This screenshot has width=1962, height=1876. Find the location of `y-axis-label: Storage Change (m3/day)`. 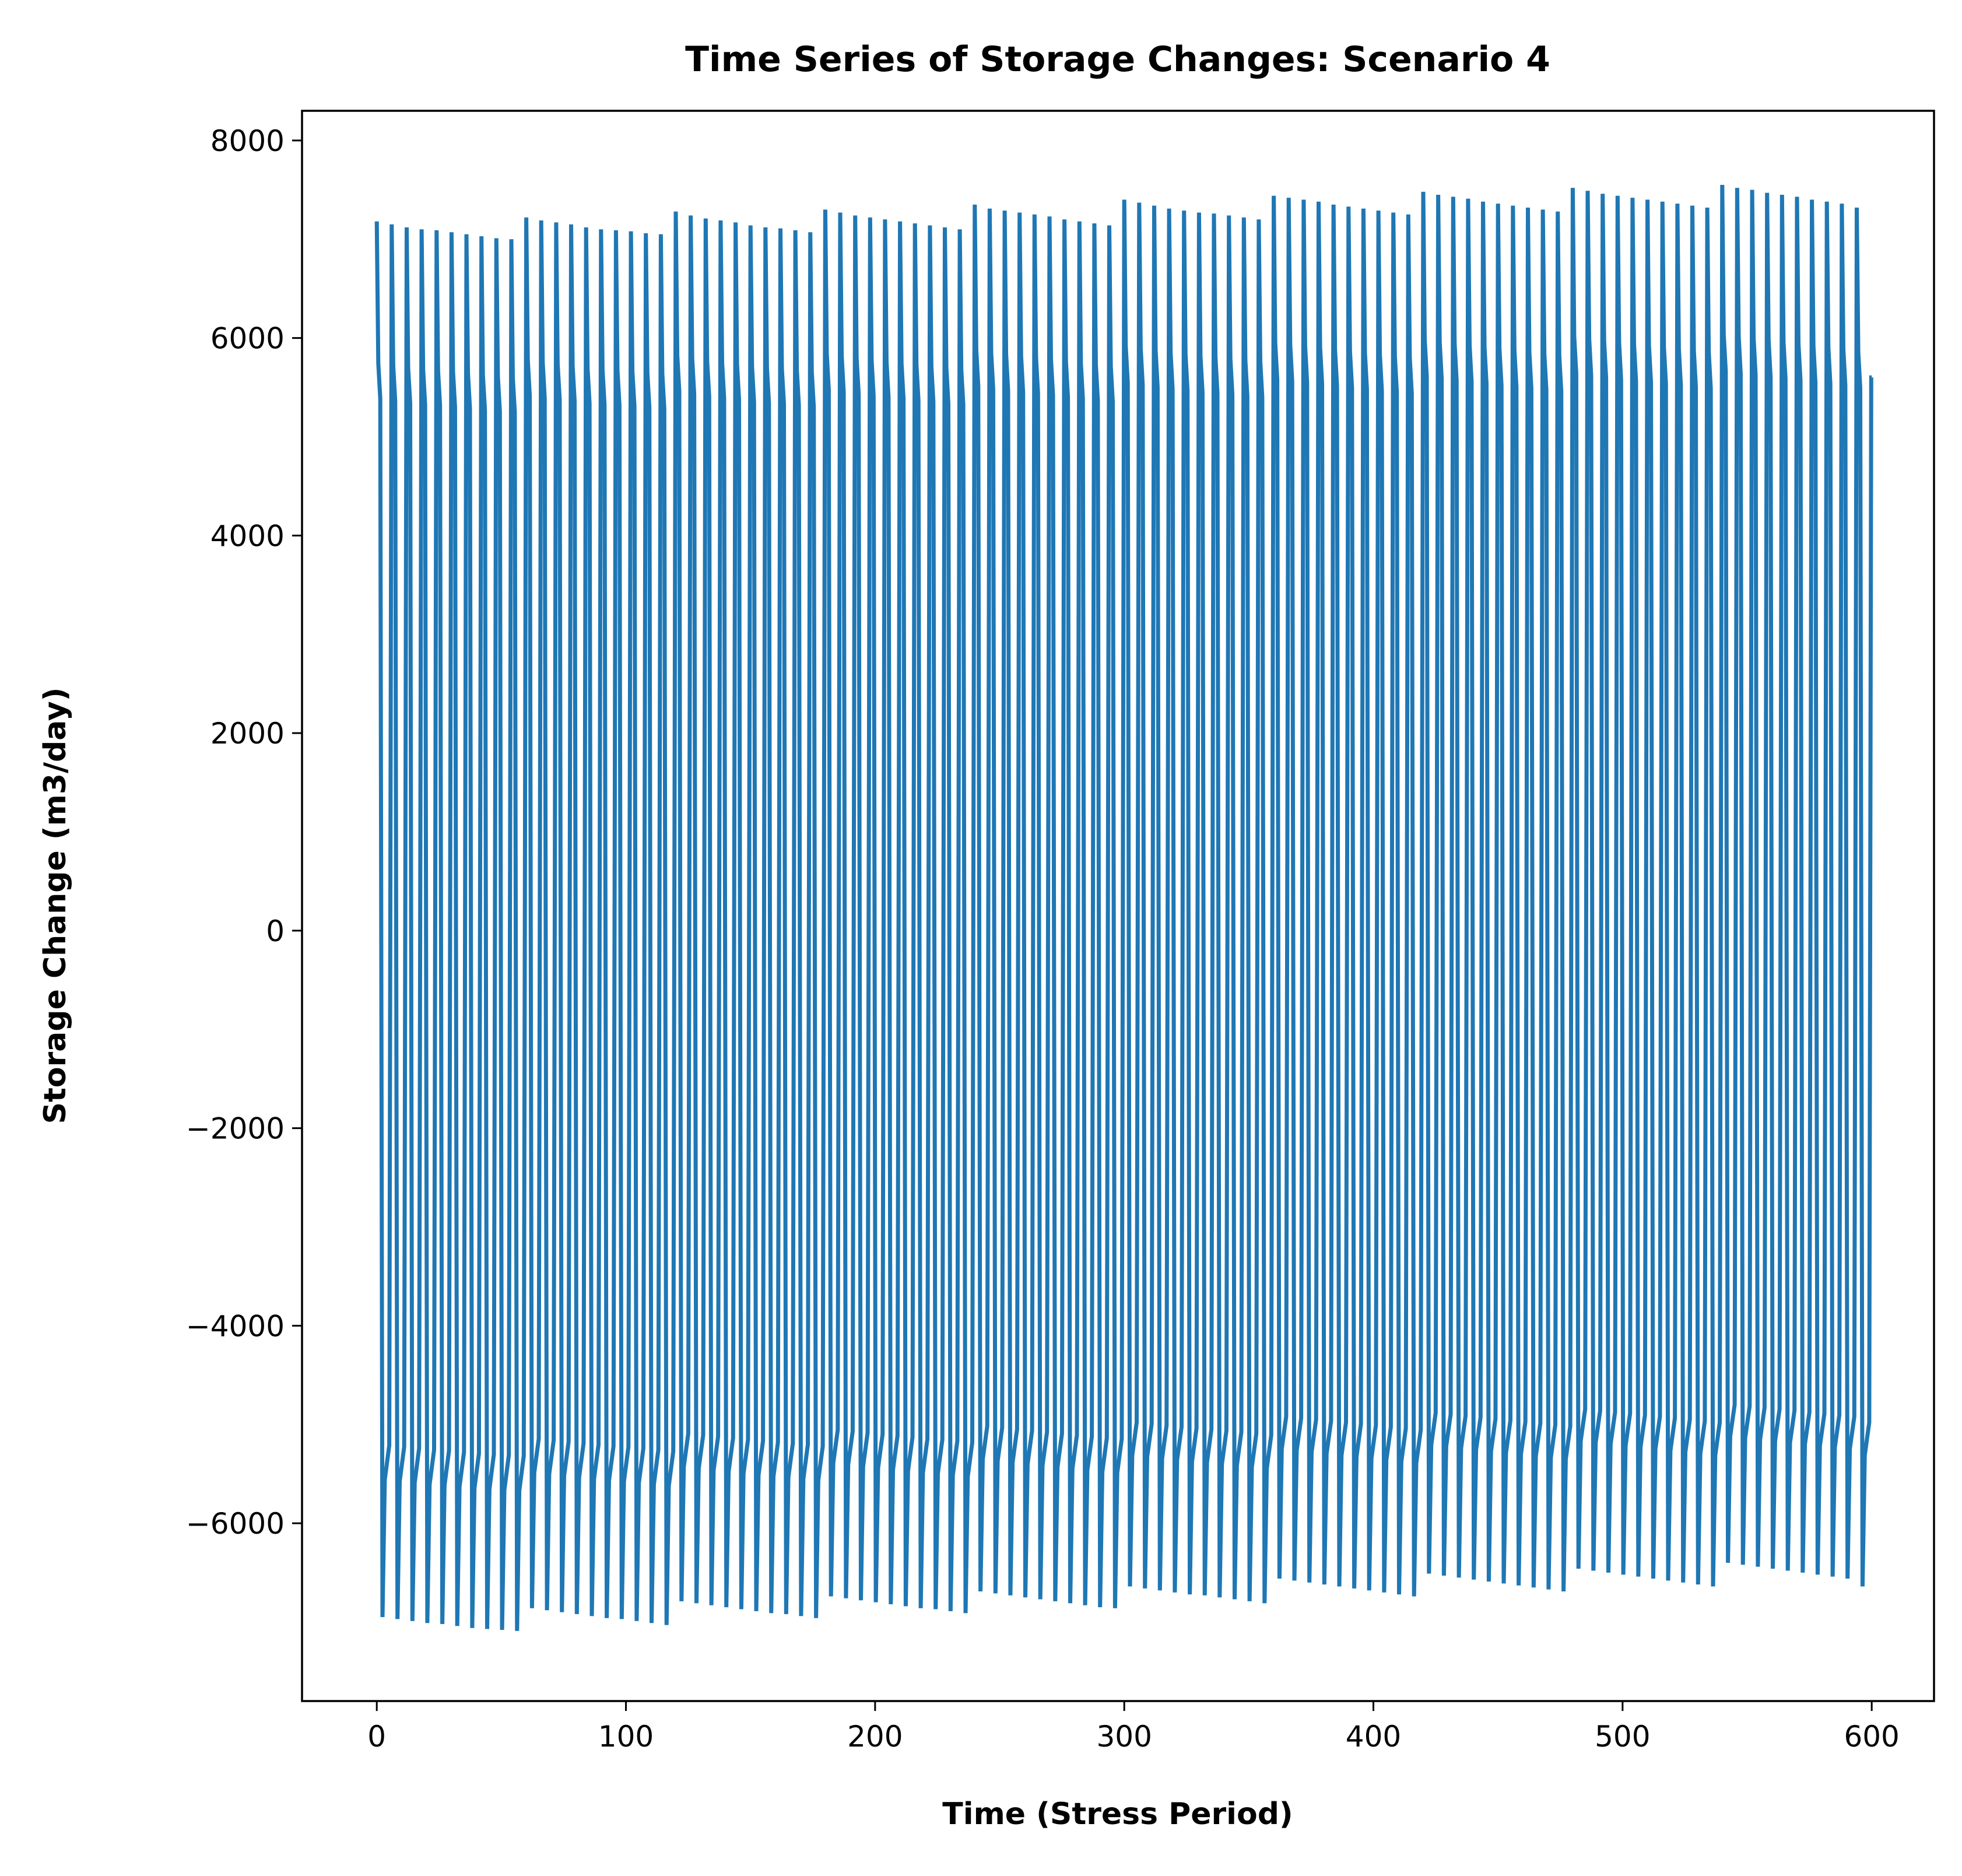

y-axis-label: Storage Change (m3/day) is located at coordinates (56, 906).